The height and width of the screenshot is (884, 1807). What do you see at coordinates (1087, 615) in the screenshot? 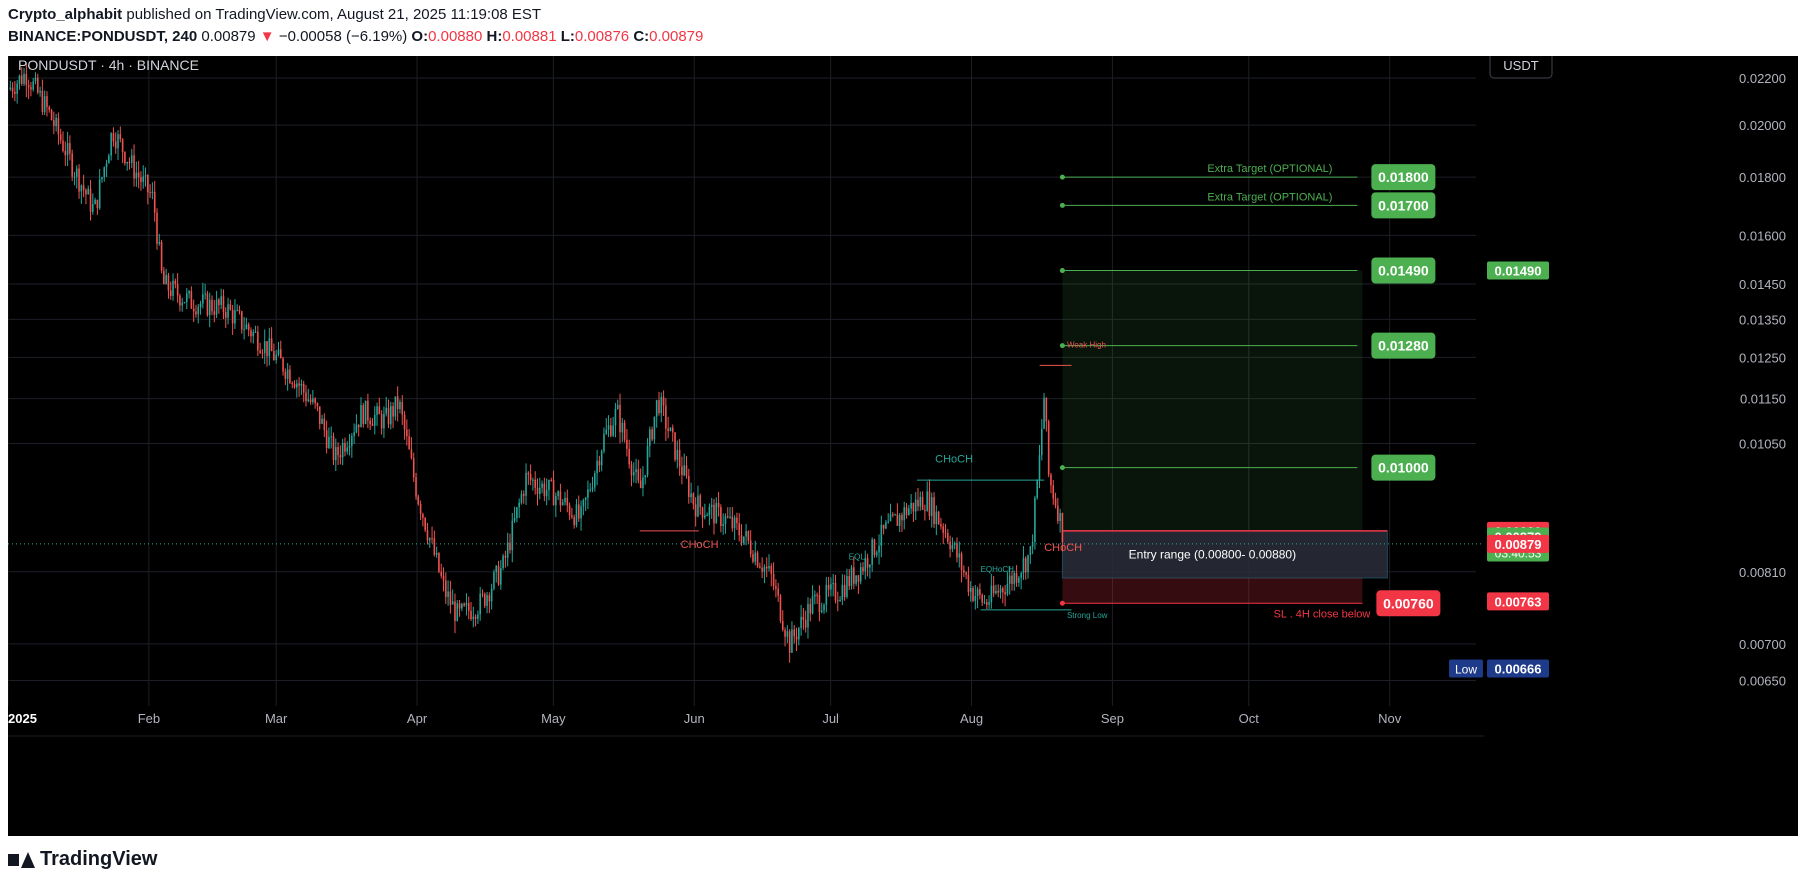
I see `annotation-label: Strong Low` at bounding box center [1087, 615].